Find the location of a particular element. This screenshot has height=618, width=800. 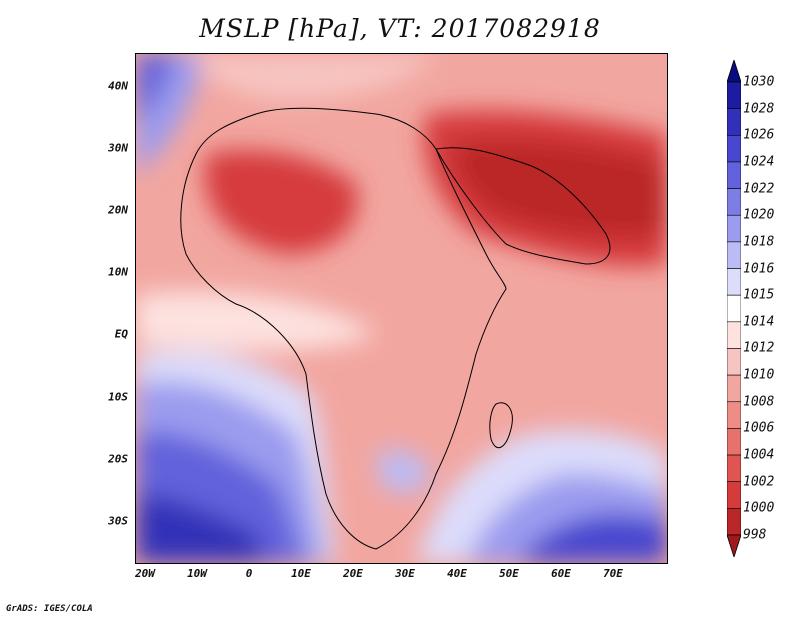

lon-label-30e: 30E is located at coordinates (405, 573).